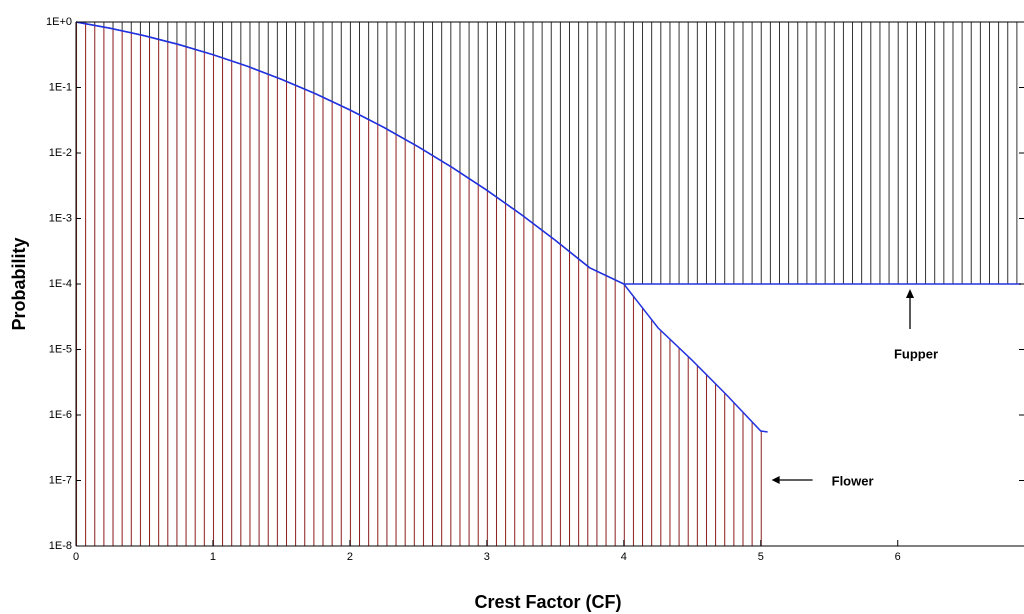 The height and width of the screenshot is (614, 1024). What do you see at coordinates (60, 153) in the screenshot?
I see `y-tick-label: 1E-2` at bounding box center [60, 153].